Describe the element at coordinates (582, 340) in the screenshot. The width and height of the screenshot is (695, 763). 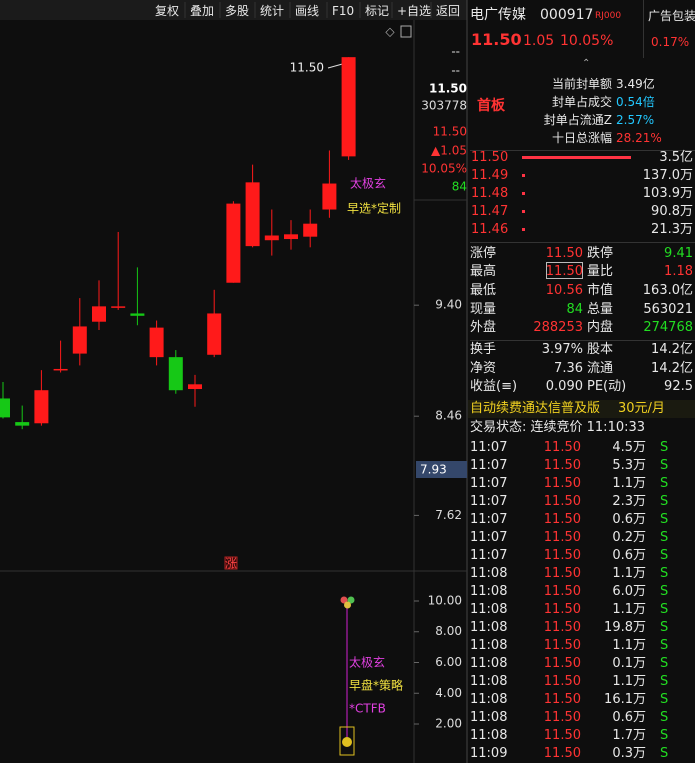
I see `divider` at that location.